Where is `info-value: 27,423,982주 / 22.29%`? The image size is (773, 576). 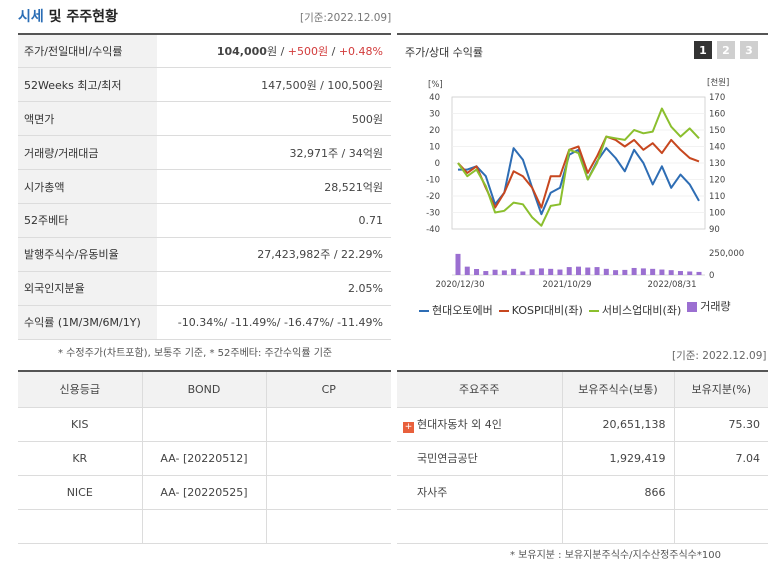
info-value: 27,423,982주 / 22.29% is located at coordinates (274, 254).